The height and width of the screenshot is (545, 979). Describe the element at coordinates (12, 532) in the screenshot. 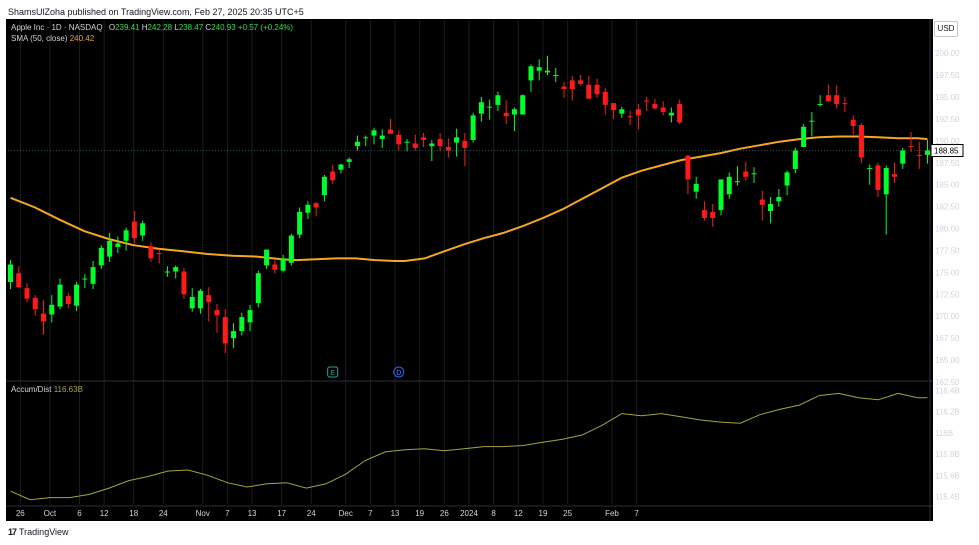

I see `tradingview-logo-icon: 17` at that location.